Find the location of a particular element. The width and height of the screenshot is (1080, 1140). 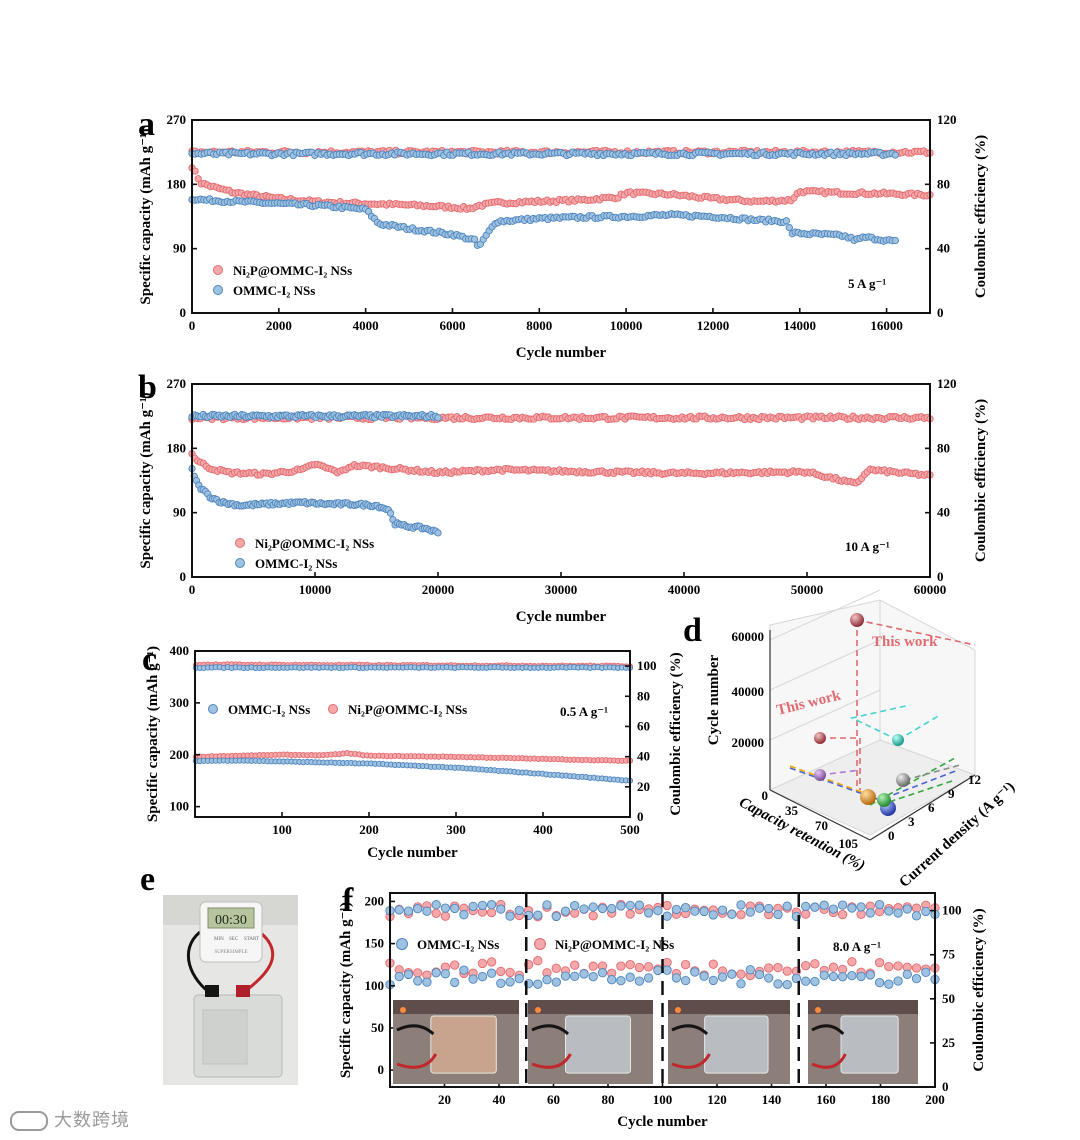

y2-axis-ticks: 0 40 80 120 is located at coordinates (941, 216).